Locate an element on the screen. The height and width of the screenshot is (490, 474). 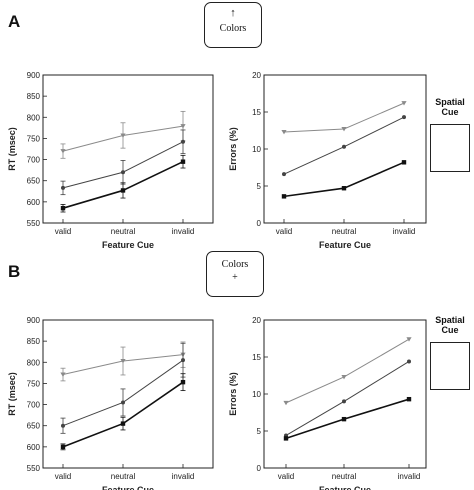
series-line-invalid is located at coordinates (347, 371).